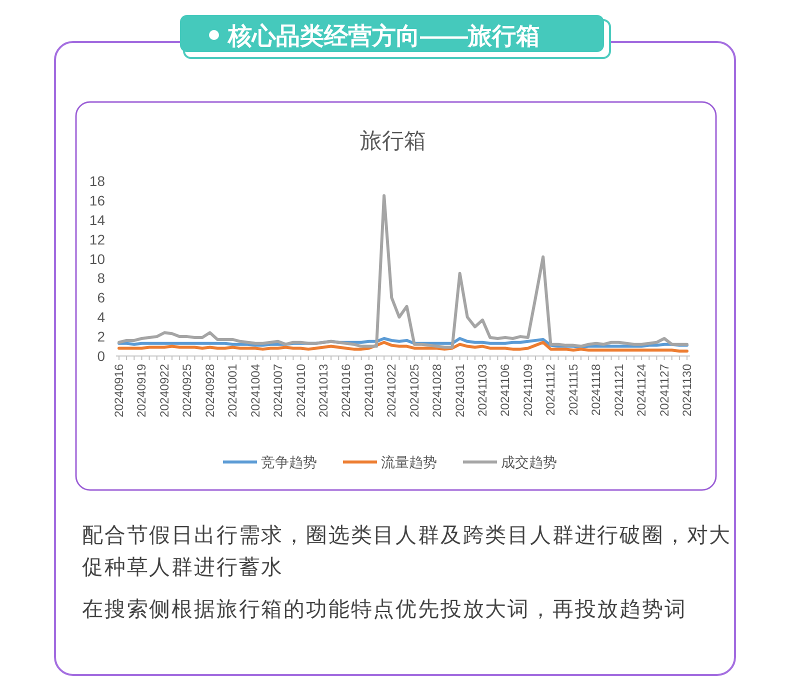  What do you see at coordinates (346, 391) in the screenshot?
I see `x-tick-label: 20241016` at bounding box center [346, 391].